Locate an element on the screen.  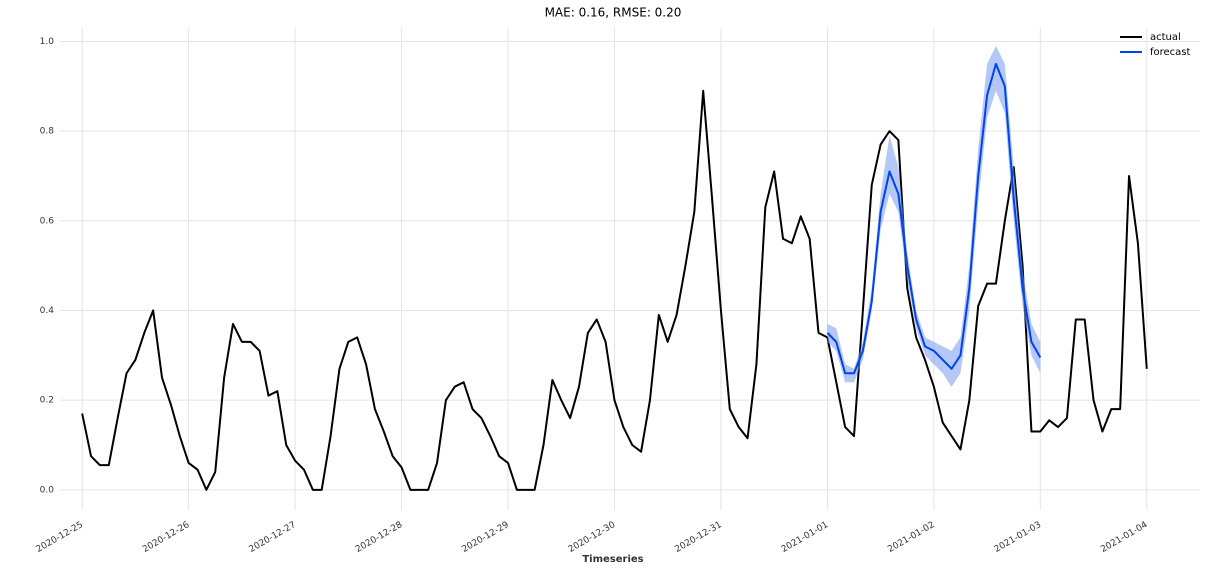
legend-label: actual is located at coordinates (1165, 37).